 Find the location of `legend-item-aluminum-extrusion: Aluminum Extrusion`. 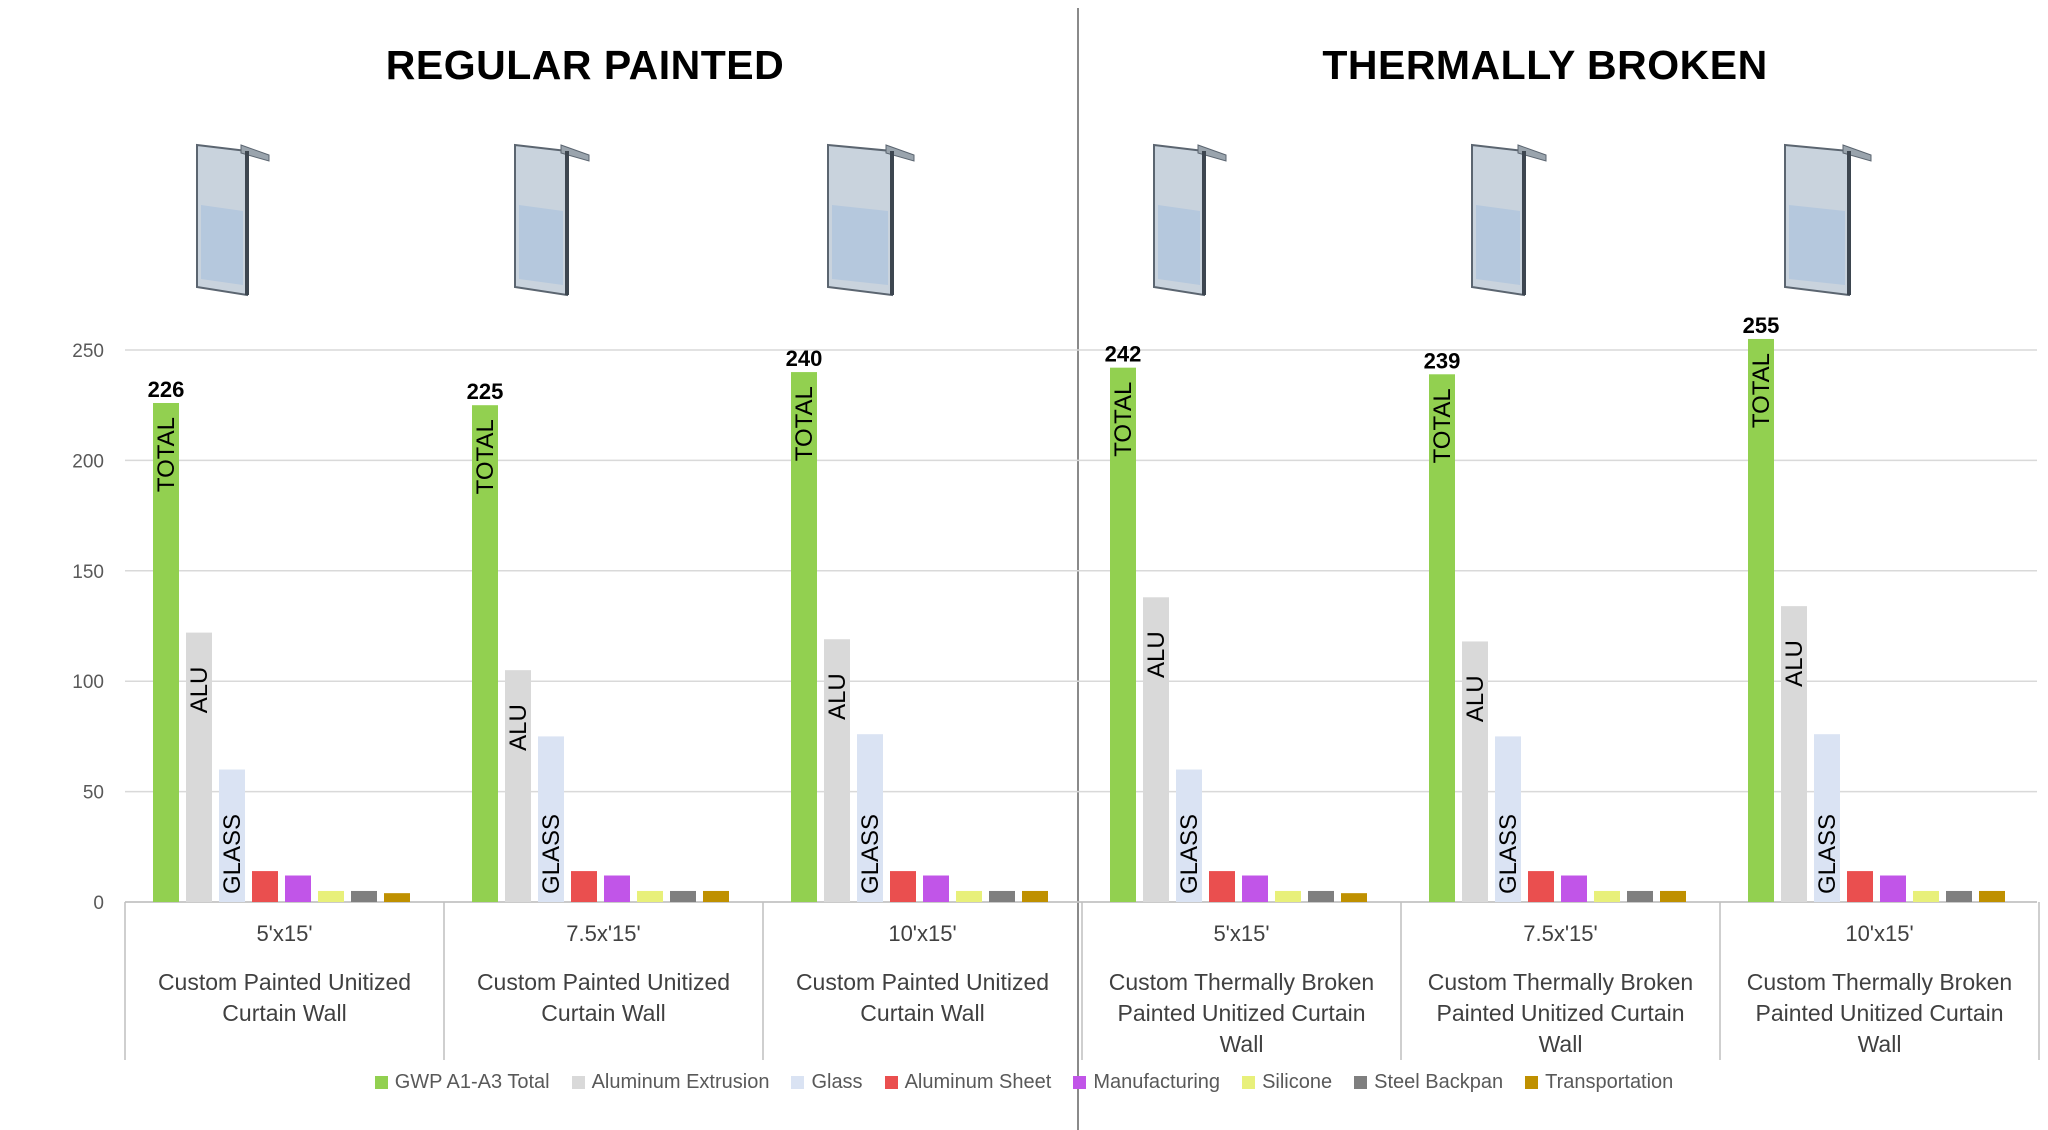

legend-item-aluminum-extrusion: Aluminum Extrusion is located at coordinates (670, 1082).